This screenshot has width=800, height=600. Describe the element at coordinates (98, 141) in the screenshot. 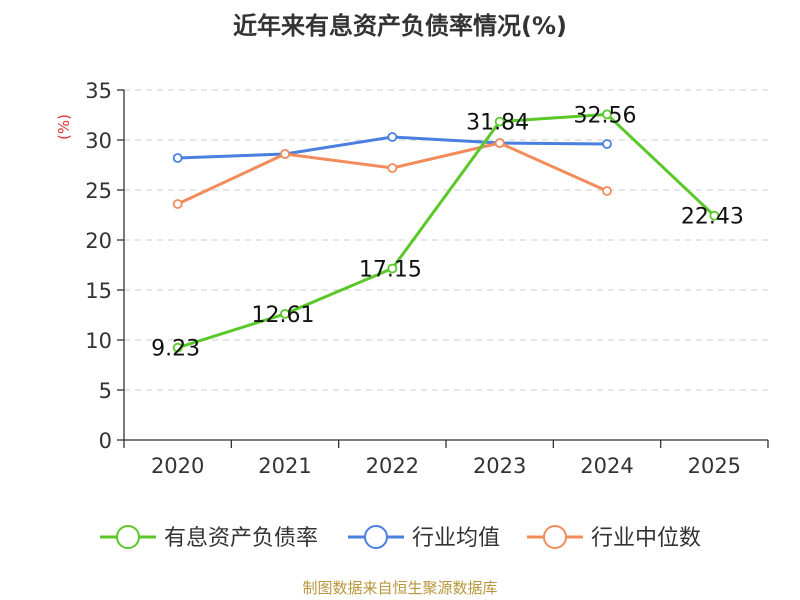

I see `y-tick-label: 30` at that location.